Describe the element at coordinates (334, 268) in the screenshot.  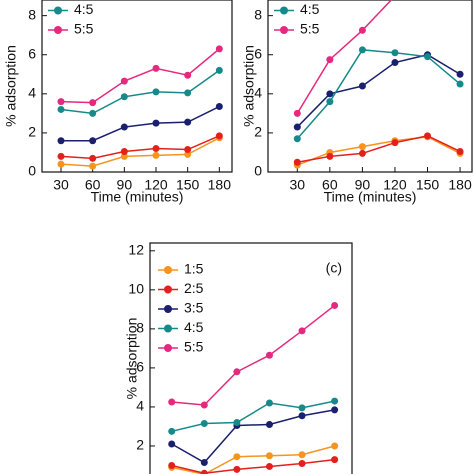
I see `panel-label: (c)` at that location.